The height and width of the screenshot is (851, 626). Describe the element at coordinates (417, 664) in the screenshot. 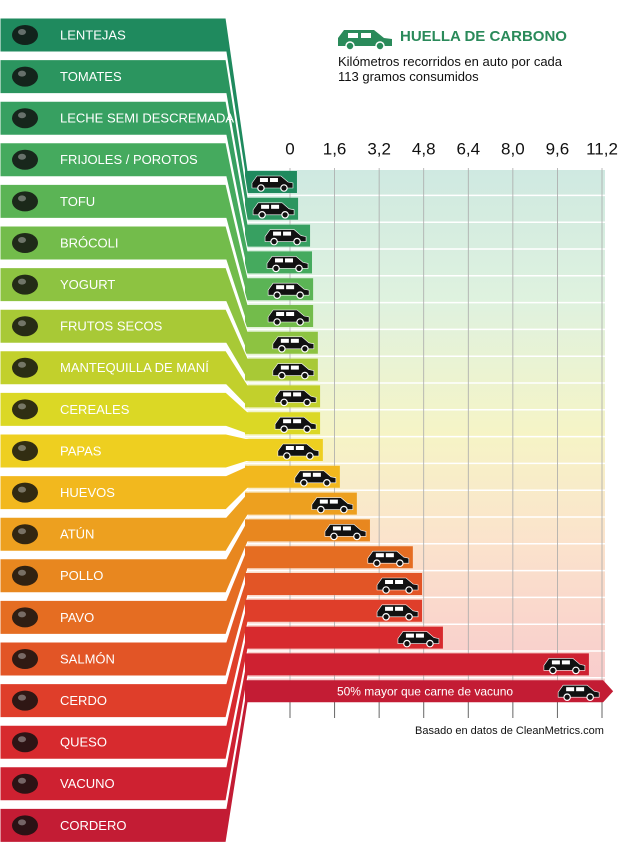

I see `bar` at that location.